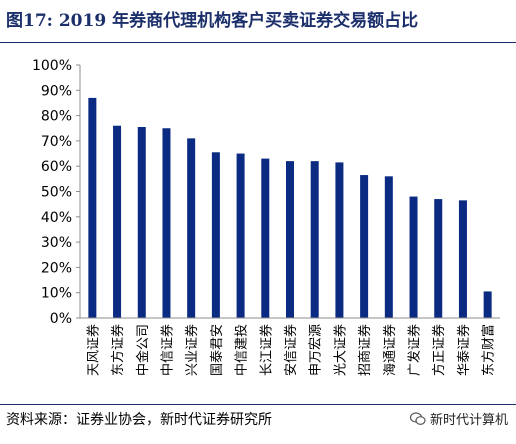  I want to click on x-tick-label: 东方财富, so click(489, 350).